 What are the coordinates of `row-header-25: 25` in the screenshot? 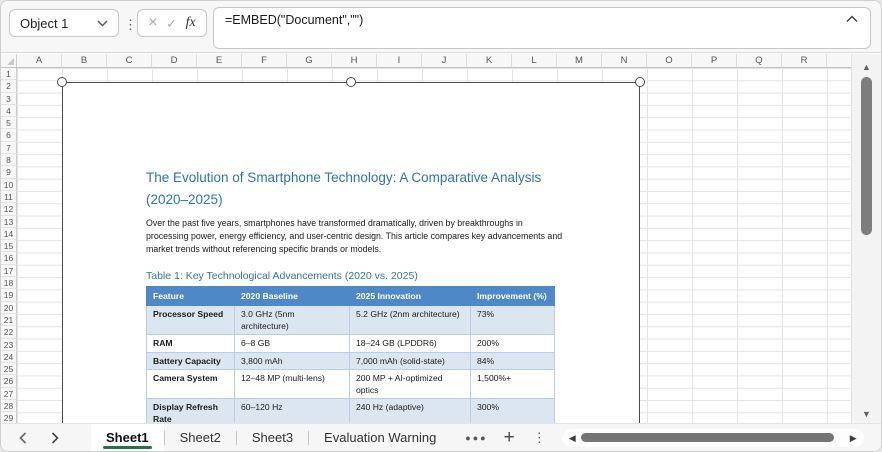 It's located at (9, 369).